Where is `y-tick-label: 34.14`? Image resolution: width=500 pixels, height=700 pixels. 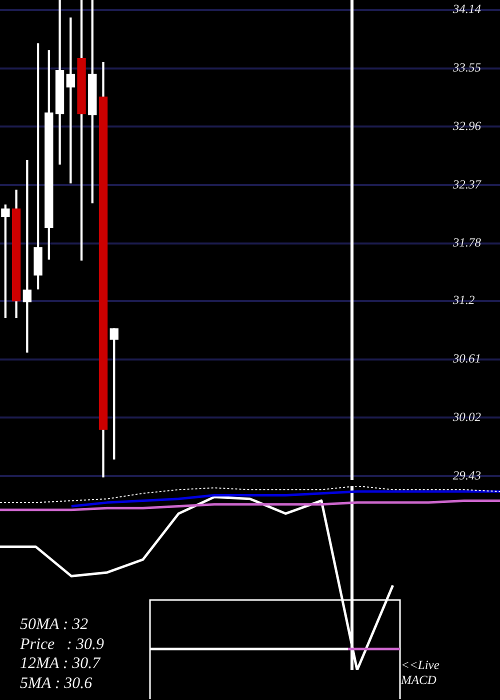 y-tick-label: 34.14 is located at coordinates (466, 9).